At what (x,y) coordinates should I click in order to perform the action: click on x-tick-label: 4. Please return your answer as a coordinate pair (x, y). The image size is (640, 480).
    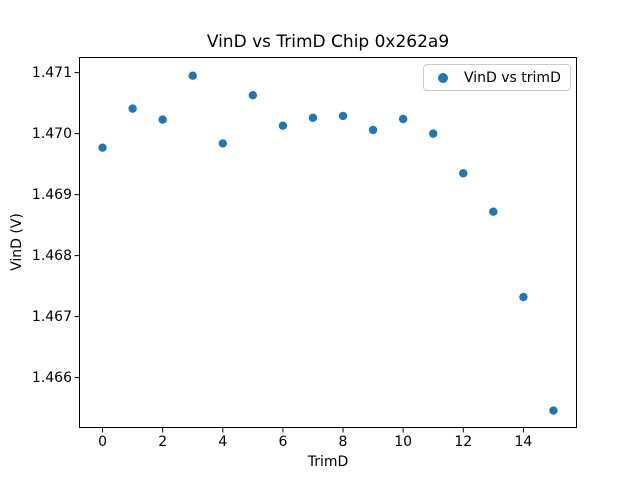
    Looking at the image, I should click on (223, 442).